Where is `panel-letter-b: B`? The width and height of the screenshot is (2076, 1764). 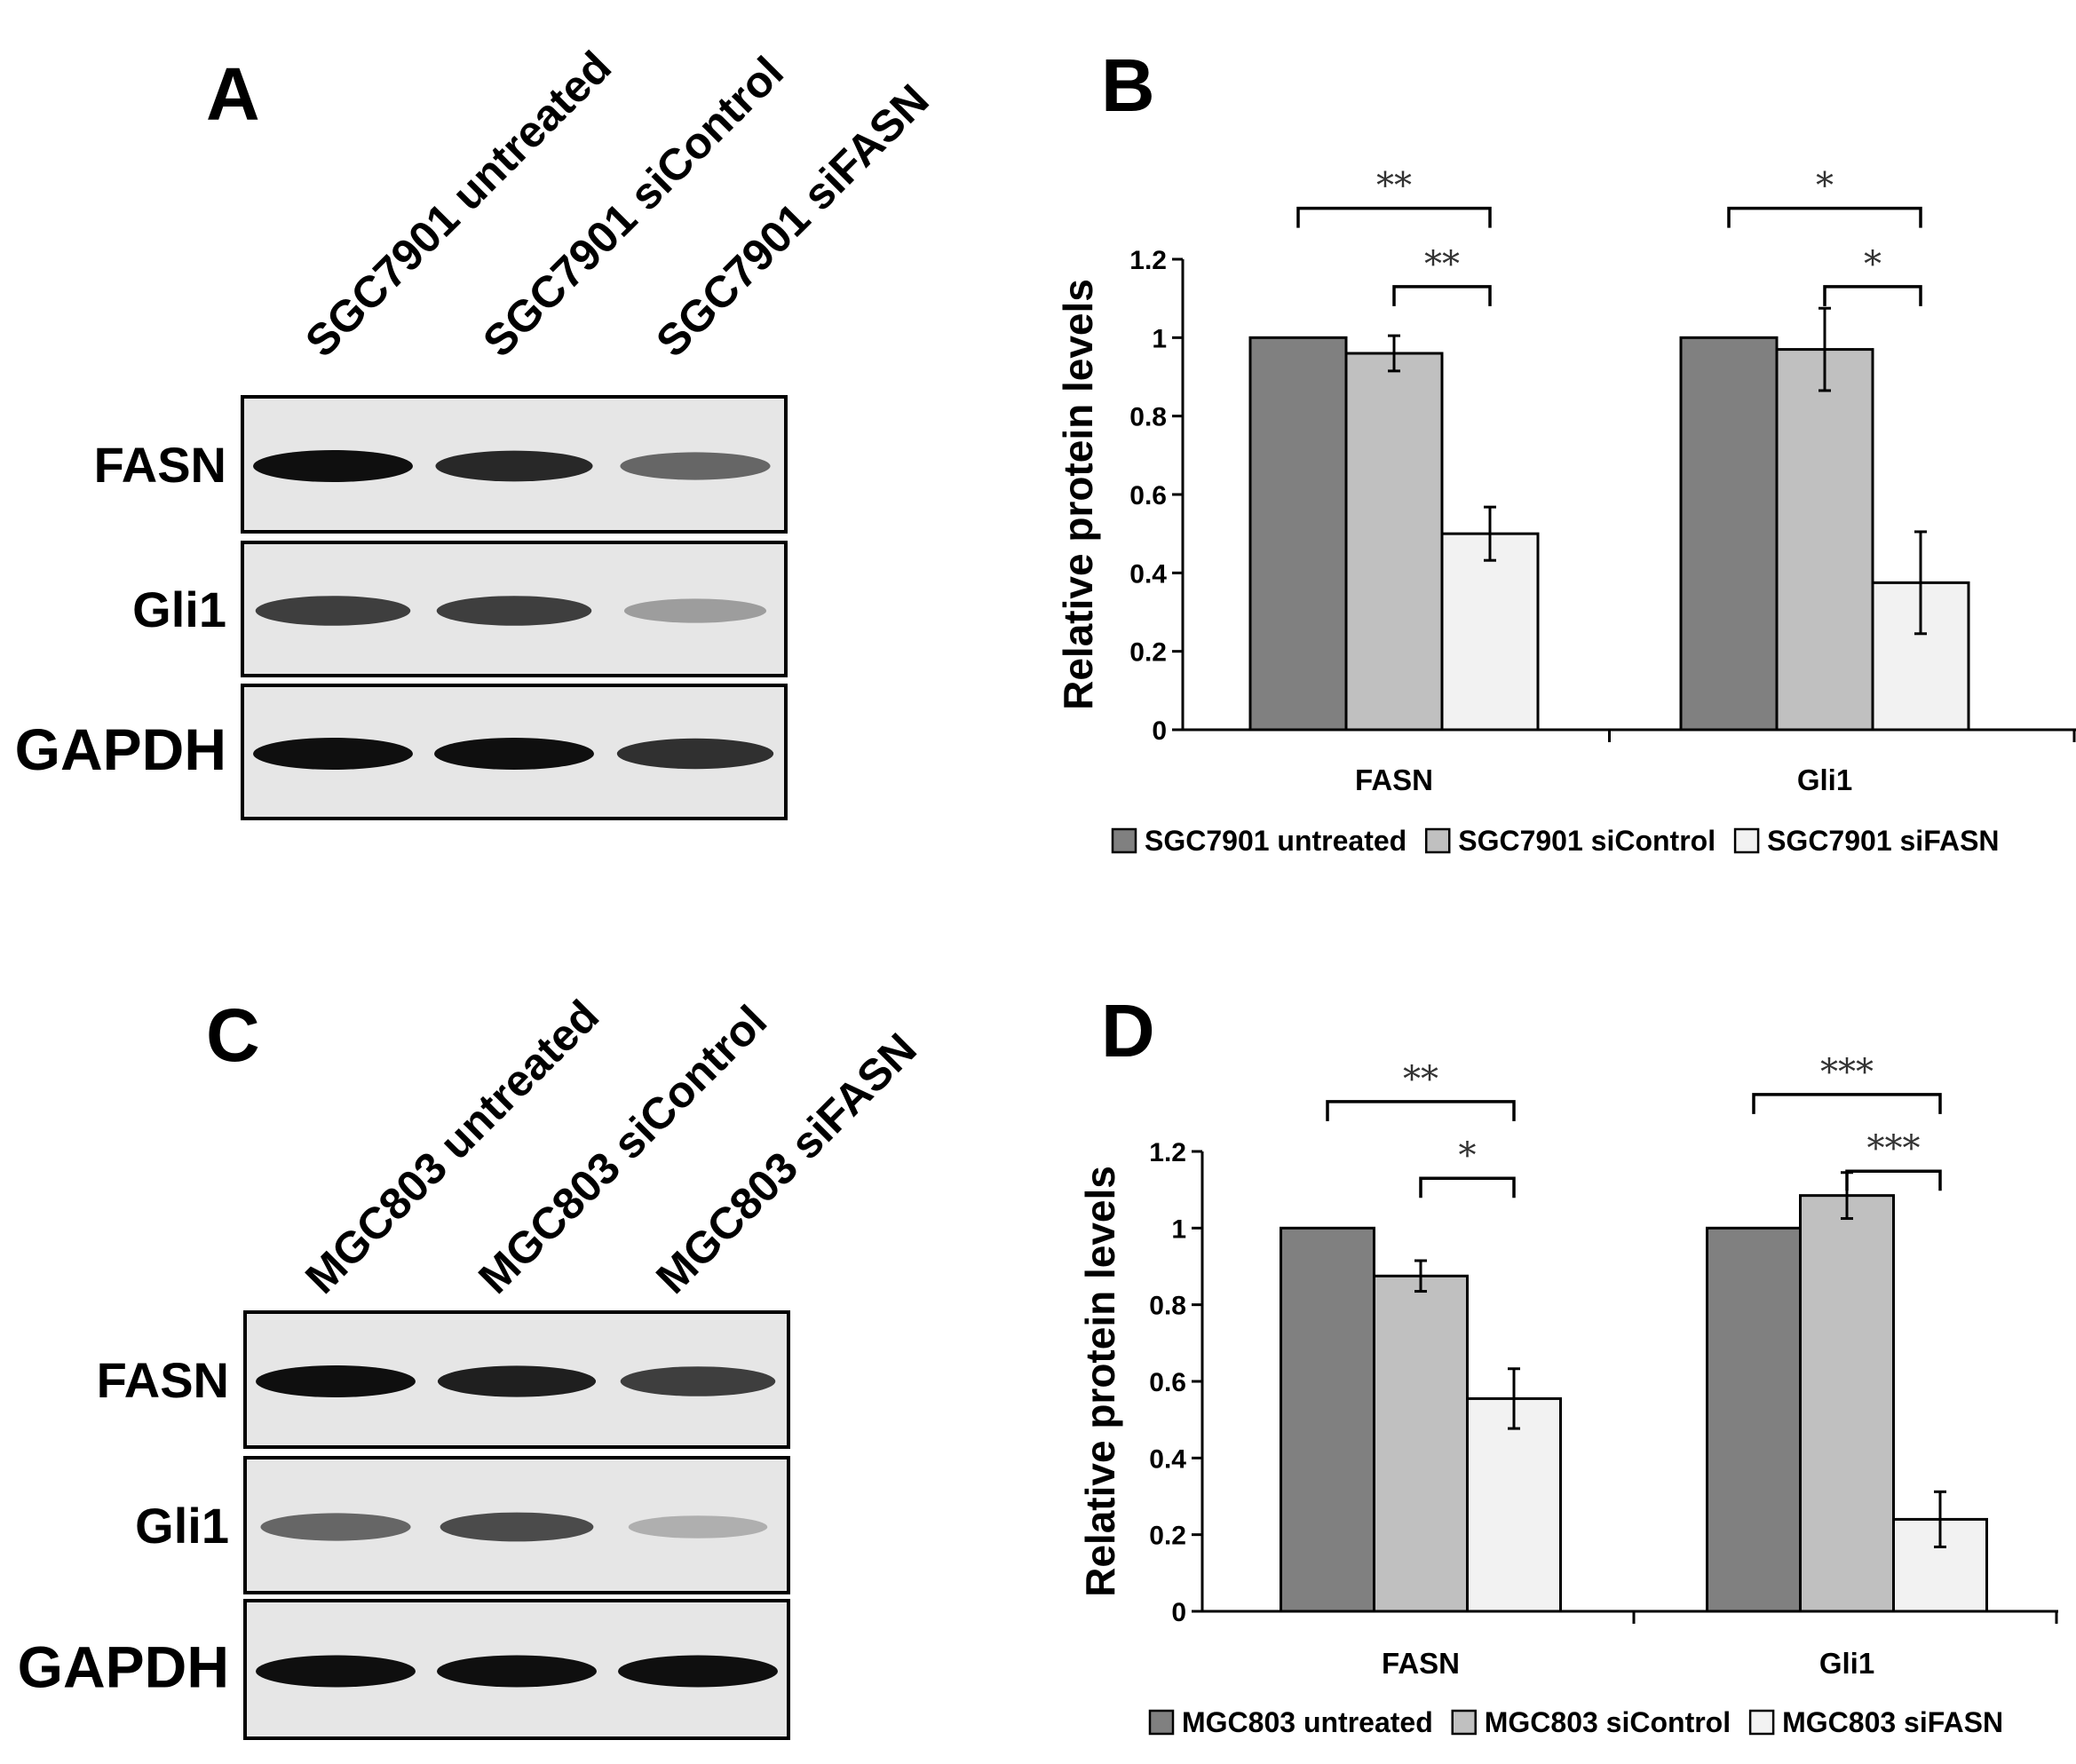 panel-letter-b: B is located at coordinates (1128, 85).